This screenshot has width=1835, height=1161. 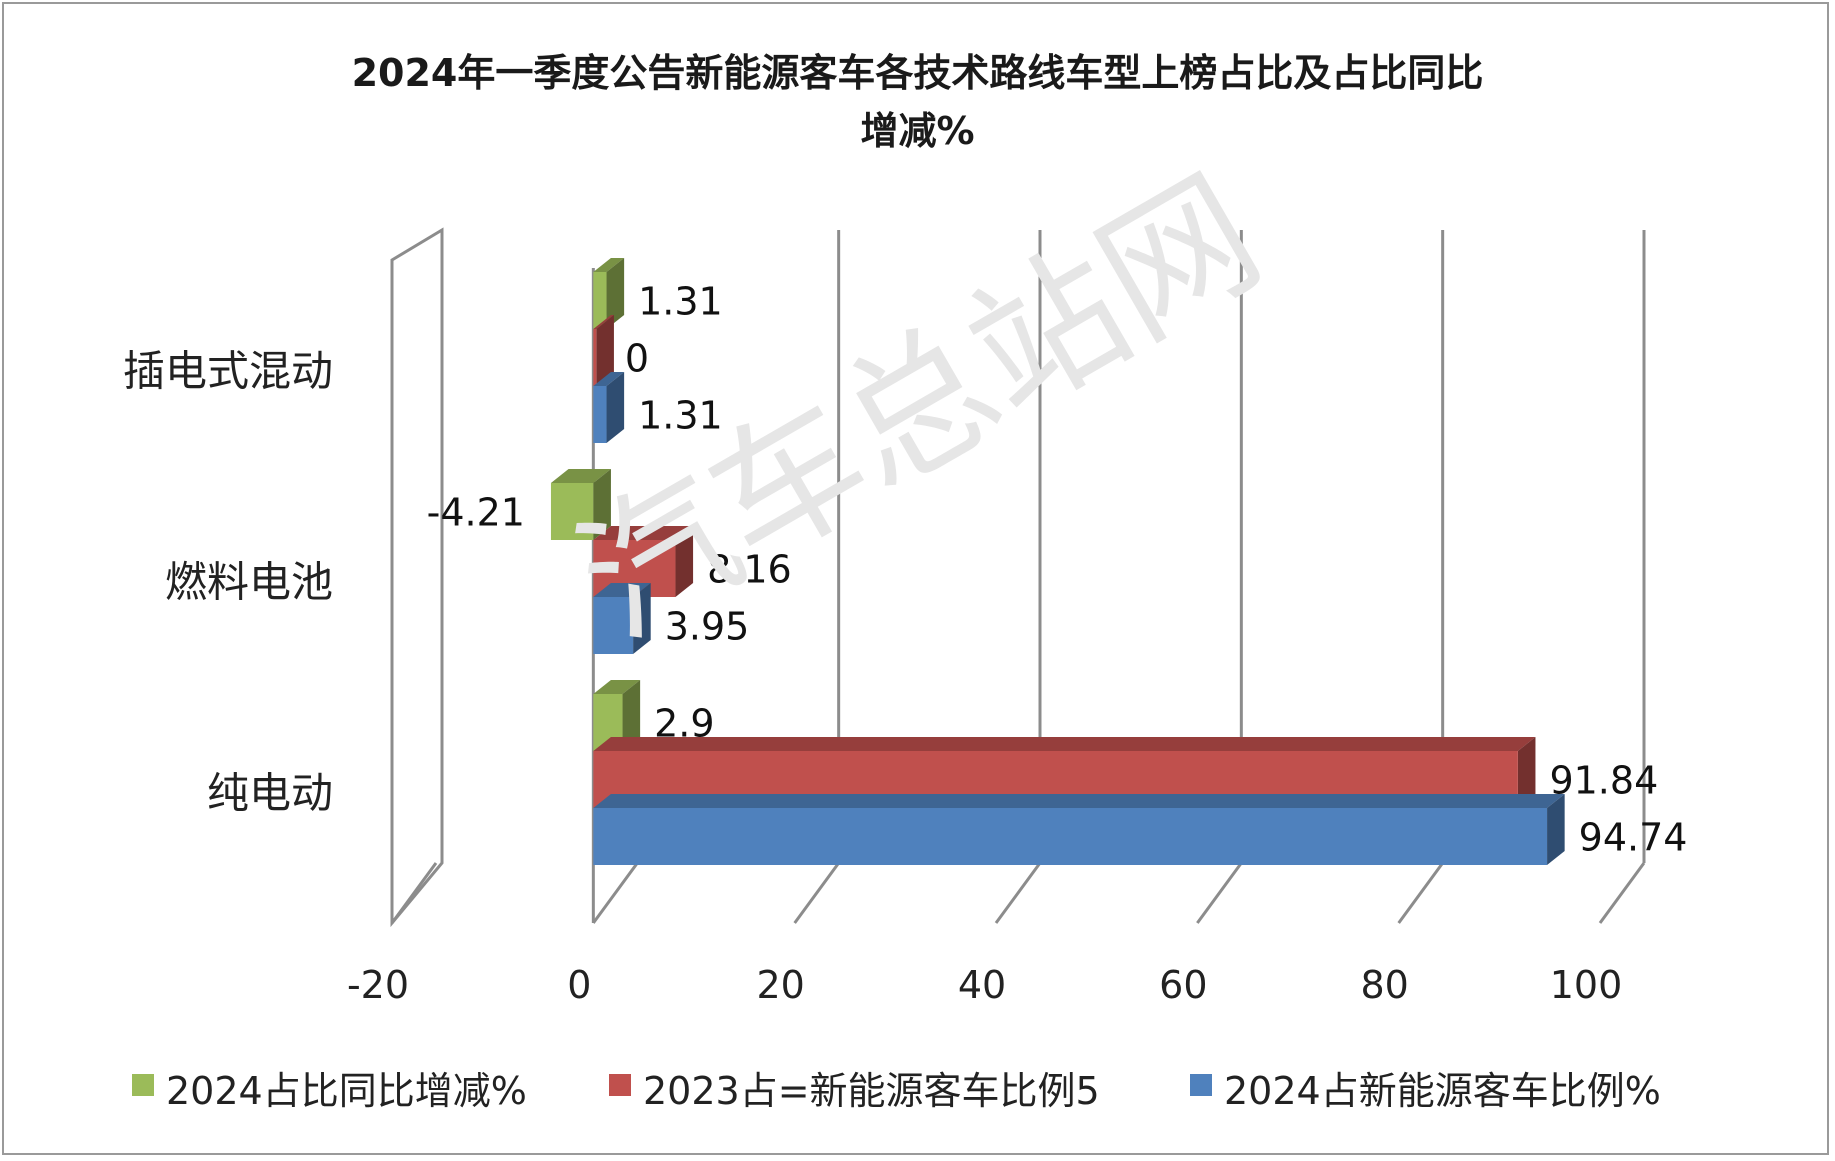 I want to click on tick-label-5: 80, so click(x=1384, y=985).